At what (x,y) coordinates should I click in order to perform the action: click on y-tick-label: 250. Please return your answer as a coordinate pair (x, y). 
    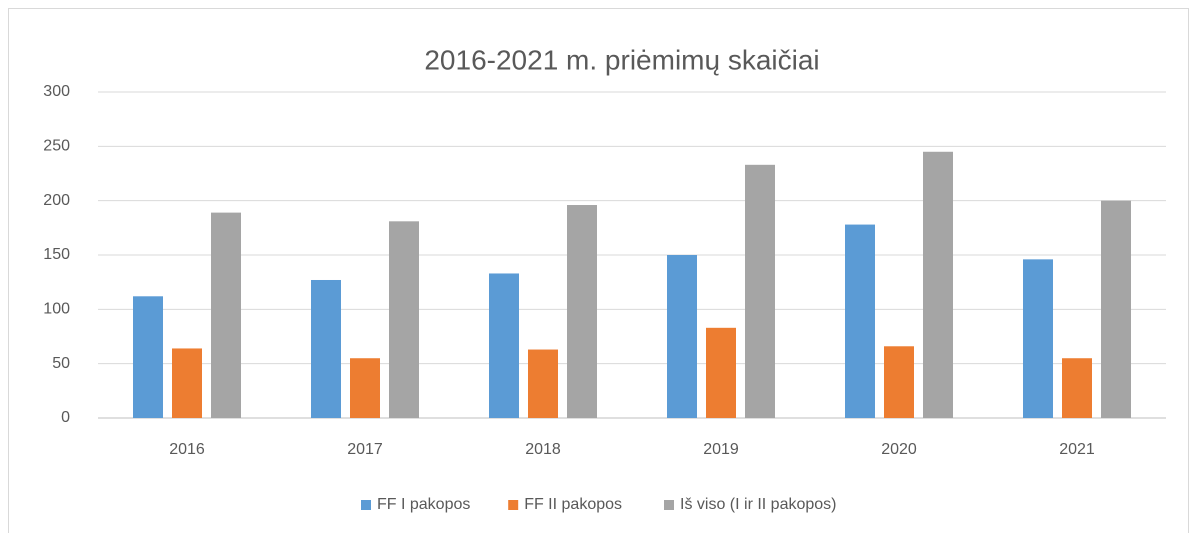
    Looking at the image, I should click on (56, 146).